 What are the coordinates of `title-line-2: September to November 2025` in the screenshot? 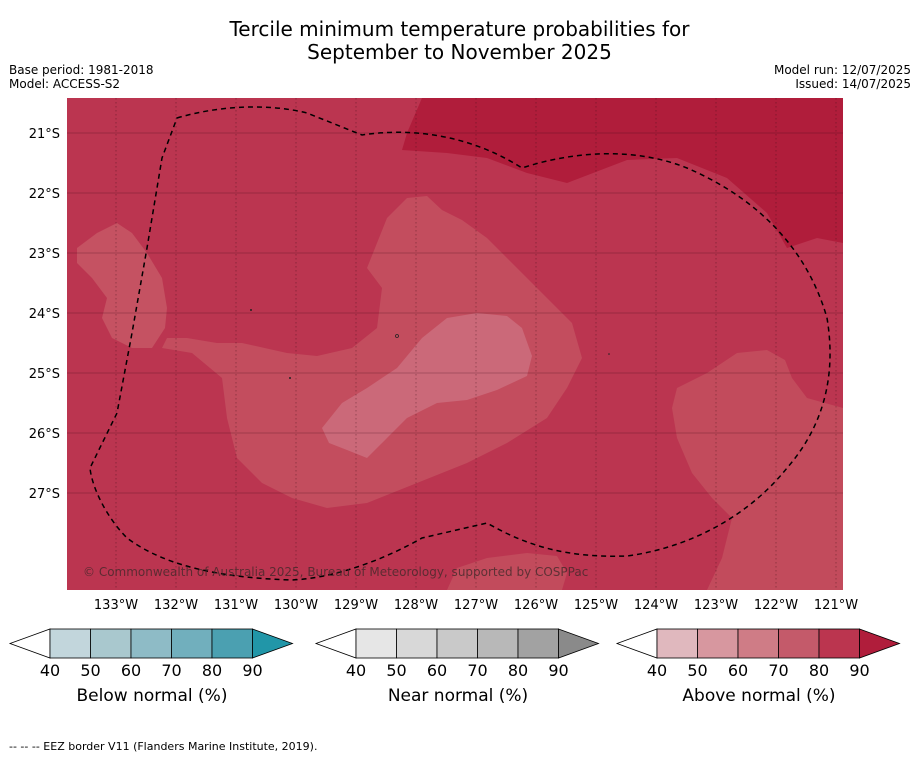 It's located at (459, 52).